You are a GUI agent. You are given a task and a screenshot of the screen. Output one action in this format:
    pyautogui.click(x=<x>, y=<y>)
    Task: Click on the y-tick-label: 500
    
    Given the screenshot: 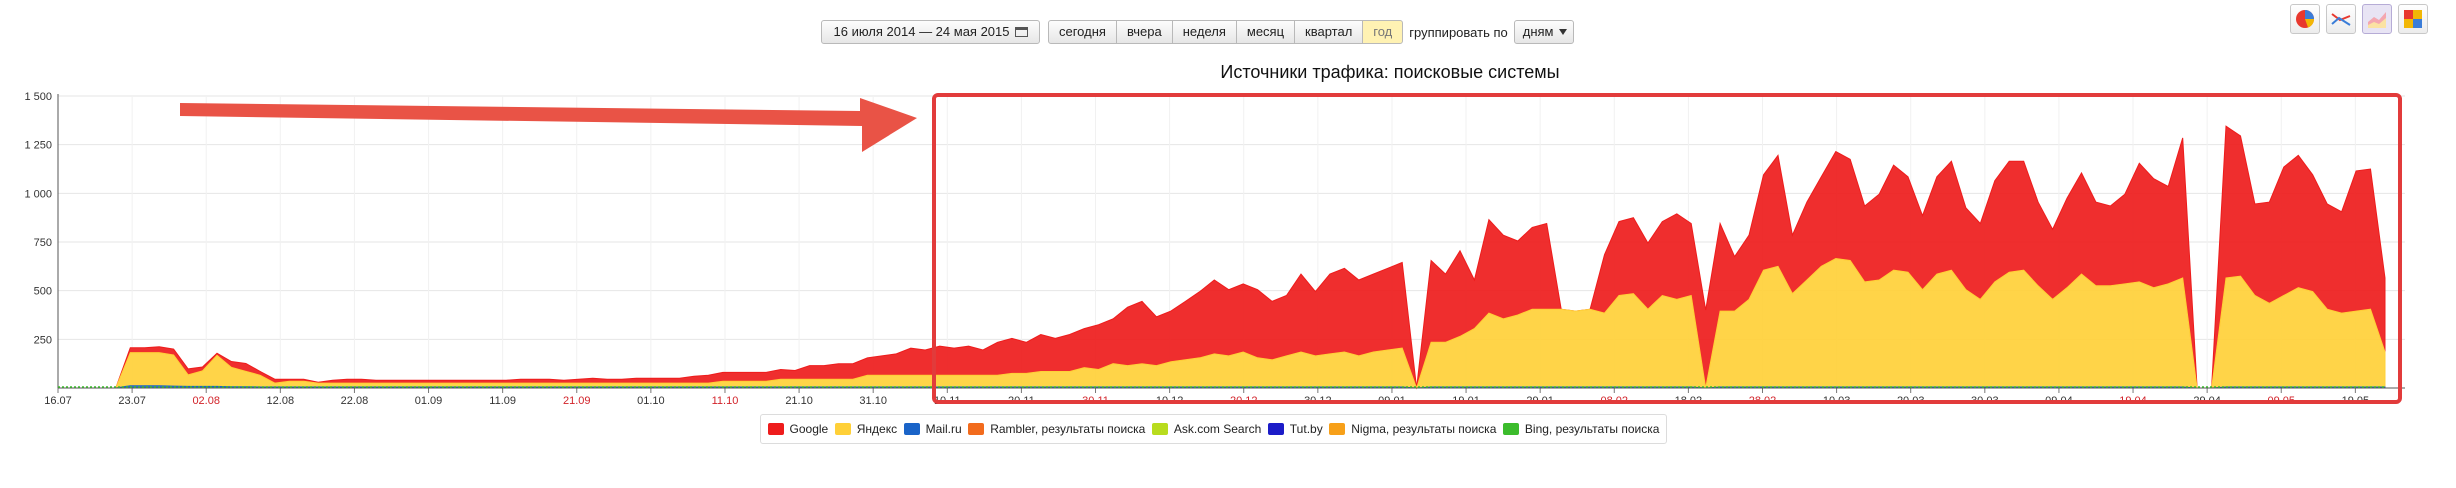 What is the action you would take?
    pyautogui.click(x=43, y=292)
    